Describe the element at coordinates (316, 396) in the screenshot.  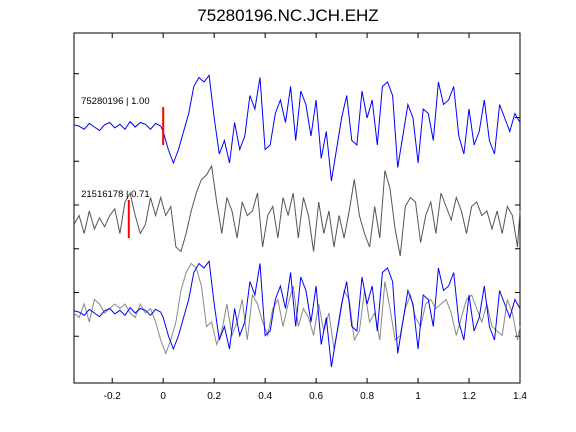
I see `x-tick-label: 0.6` at that location.